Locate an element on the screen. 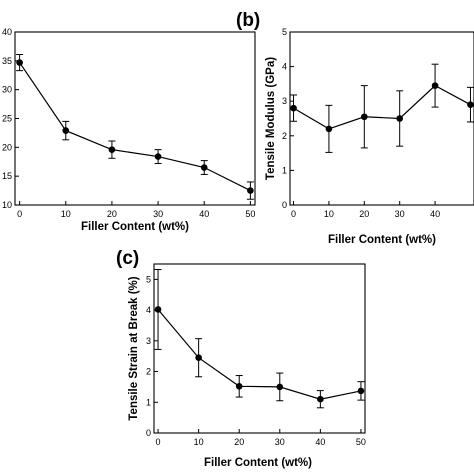 This screenshot has width=474, height=474. y-tick-label-a: 30 is located at coordinates (7, 90).